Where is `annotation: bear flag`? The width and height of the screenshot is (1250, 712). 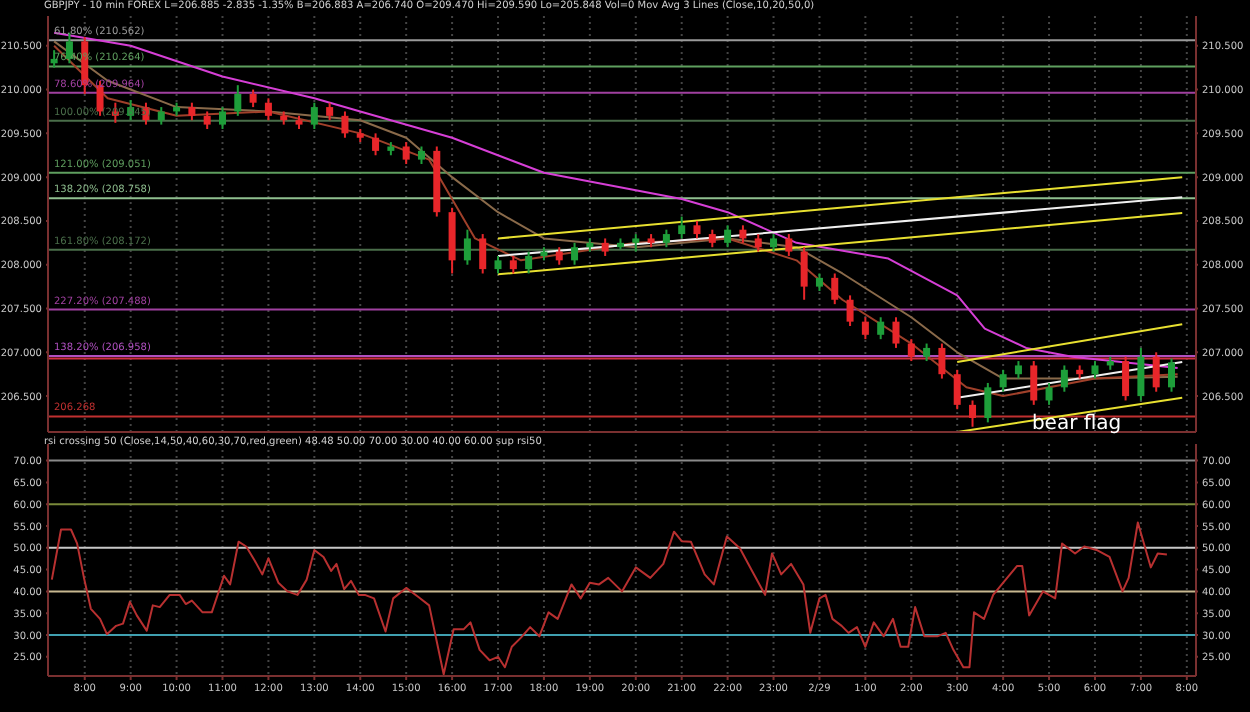
annotation: bear flag is located at coordinates (1076, 424).